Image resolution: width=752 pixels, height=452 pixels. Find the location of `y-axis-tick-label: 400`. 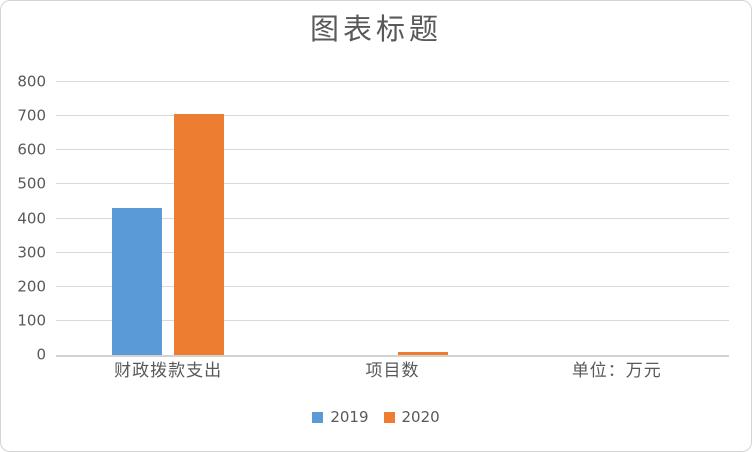

y-axis-tick-label: 400 is located at coordinates (31, 218).